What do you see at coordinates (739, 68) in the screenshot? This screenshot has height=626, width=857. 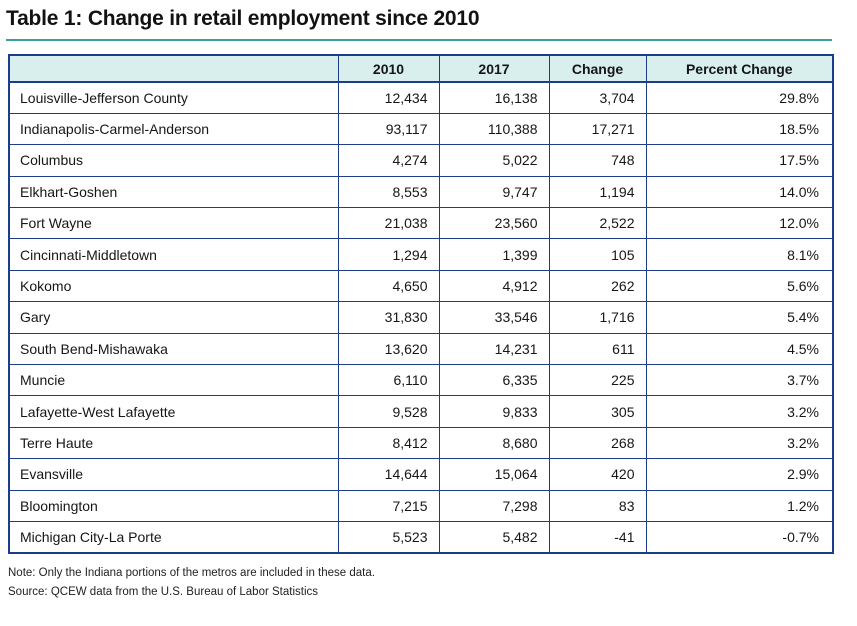 I see `column-header-percent-change: Percent Change` at bounding box center [739, 68].